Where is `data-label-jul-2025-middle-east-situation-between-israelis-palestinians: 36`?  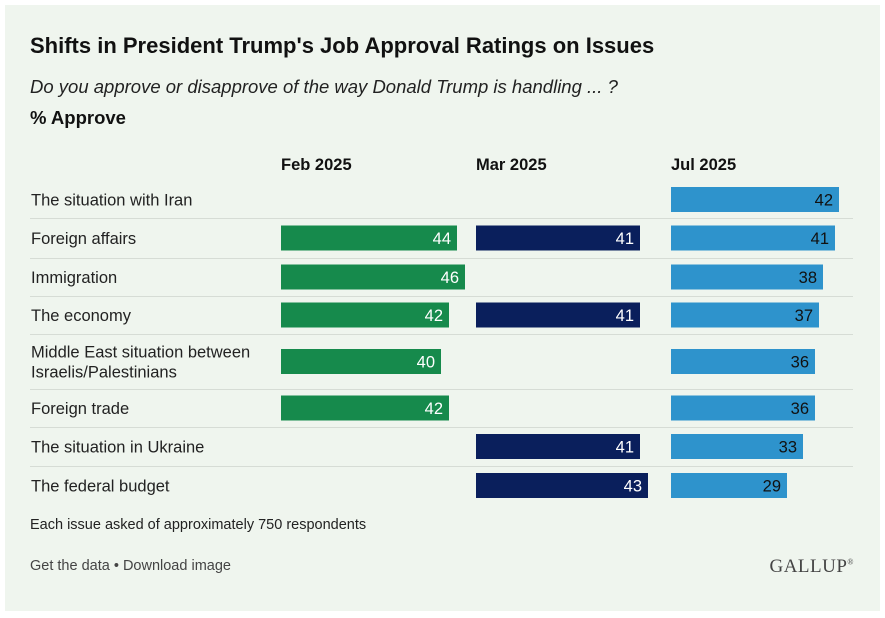
data-label-jul-2025-middle-east-situation-between-israelis-palestinians: 36 is located at coordinates (800, 363).